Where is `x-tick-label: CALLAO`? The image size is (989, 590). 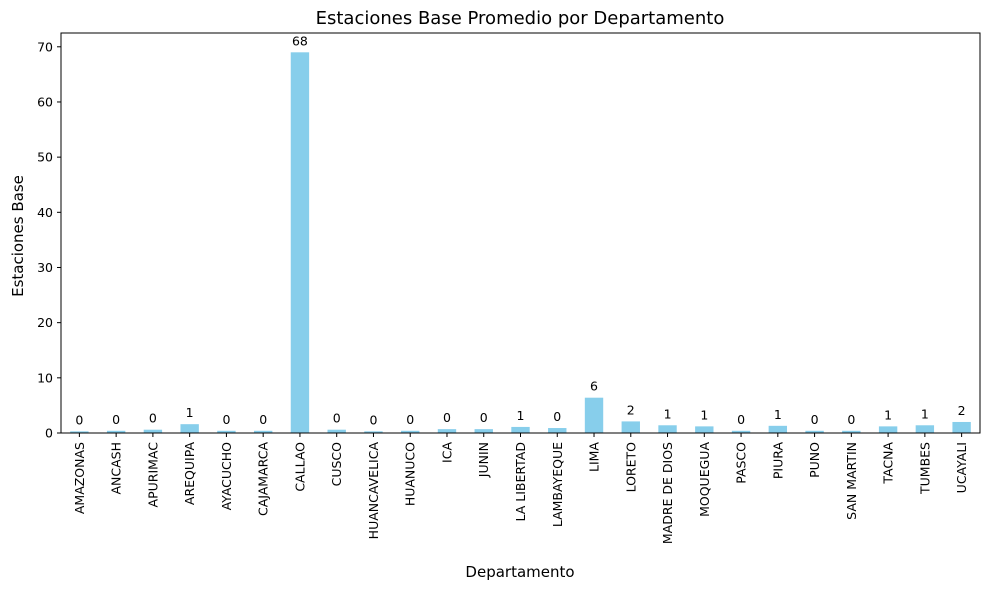
x-tick-label: CALLAO is located at coordinates (299, 467).